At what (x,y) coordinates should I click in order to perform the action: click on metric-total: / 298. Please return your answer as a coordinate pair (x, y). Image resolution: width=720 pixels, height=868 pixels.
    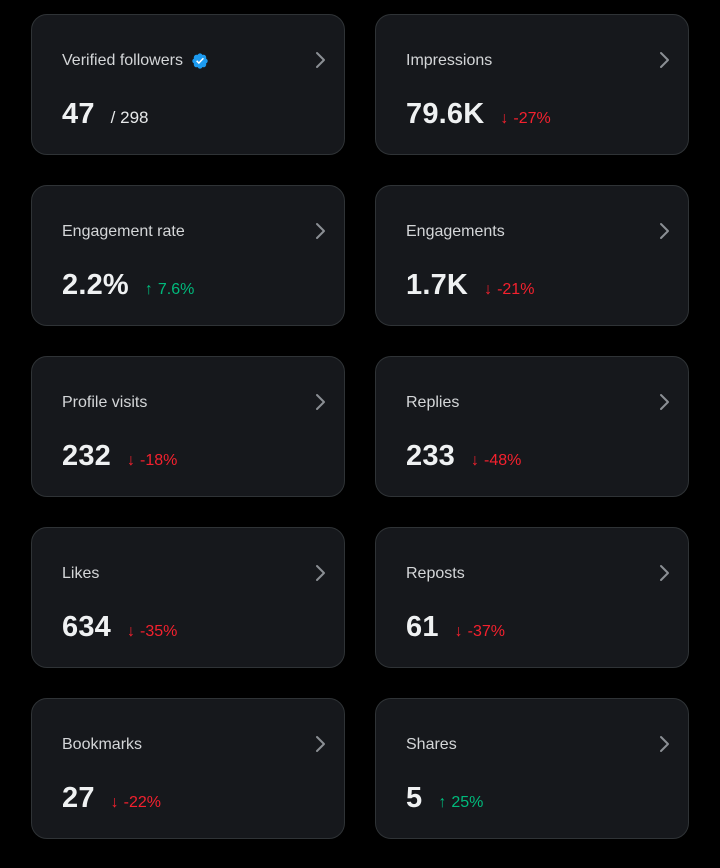
    Looking at the image, I should click on (129, 117).